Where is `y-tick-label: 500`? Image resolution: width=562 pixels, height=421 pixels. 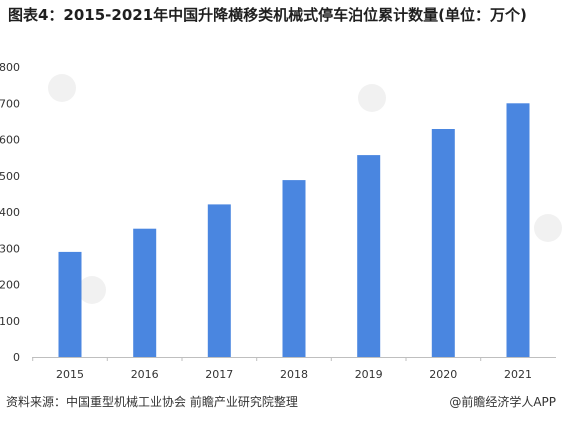
y-tick-label: 500 is located at coordinates (10, 176).